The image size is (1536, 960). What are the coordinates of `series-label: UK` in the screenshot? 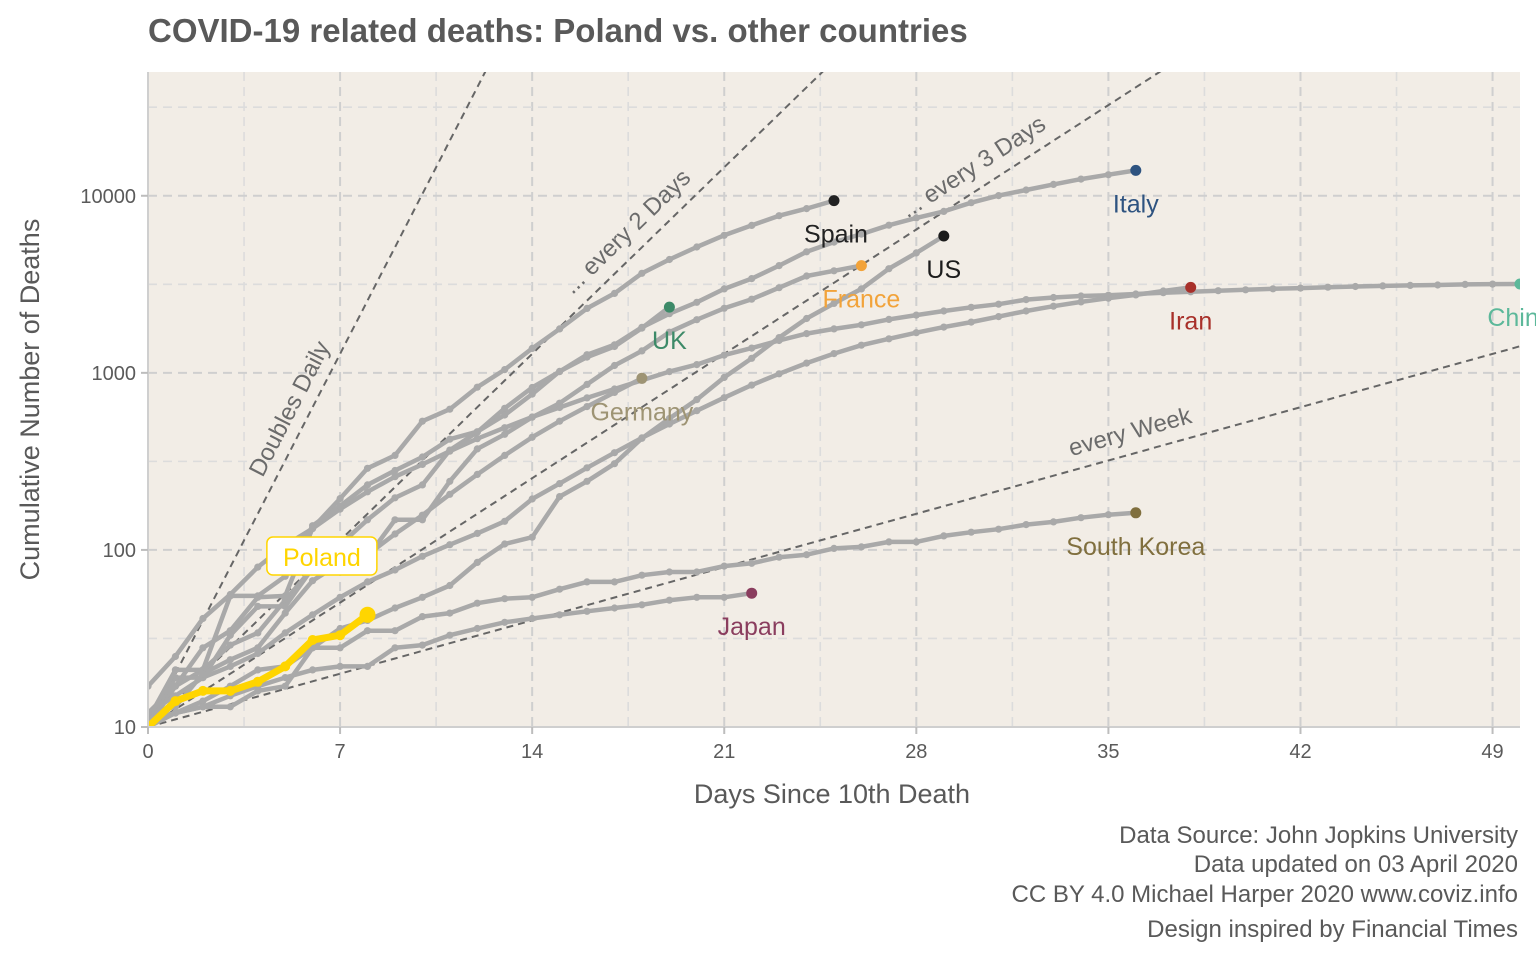 It's located at (669, 341).